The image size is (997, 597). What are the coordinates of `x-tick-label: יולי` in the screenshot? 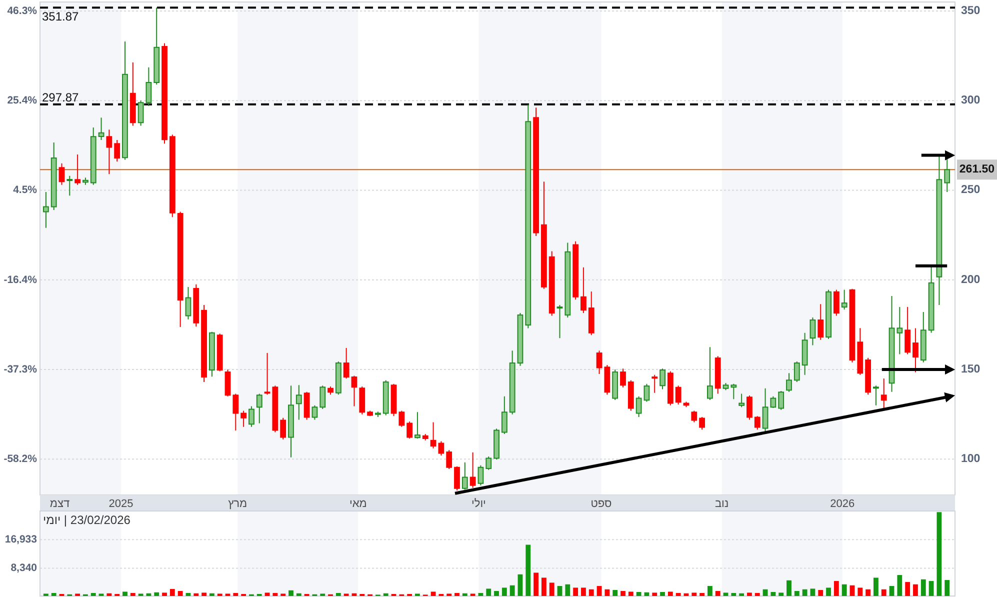 It's located at (479, 504).